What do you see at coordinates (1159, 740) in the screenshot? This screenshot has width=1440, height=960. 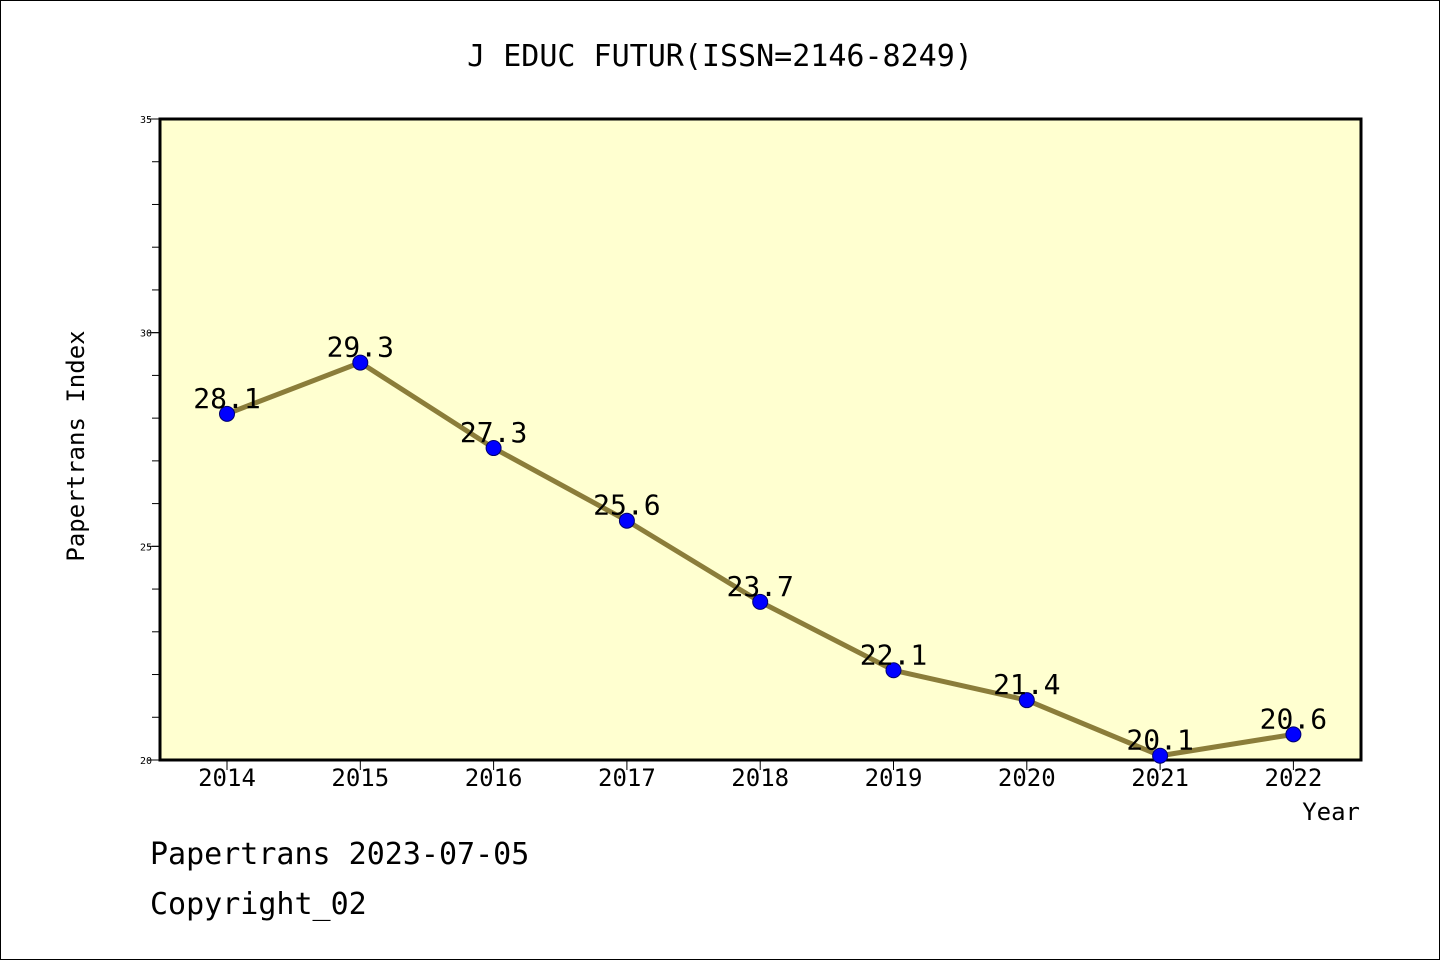 I see `data-label: 20.1` at bounding box center [1159, 740].